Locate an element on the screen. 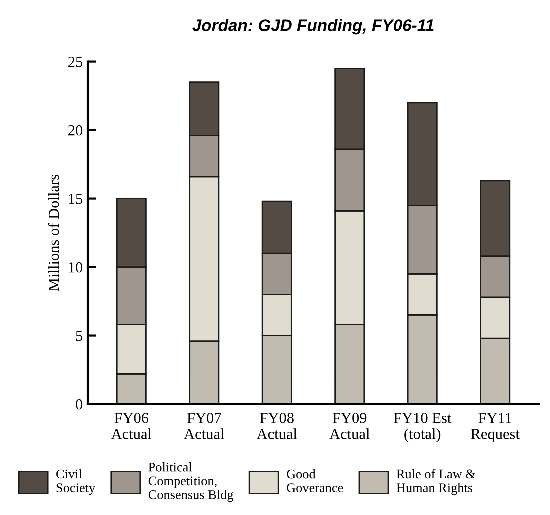 This screenshot has height=515, width=550. legend-label: Civil Society is located at coordinates (76, 482).